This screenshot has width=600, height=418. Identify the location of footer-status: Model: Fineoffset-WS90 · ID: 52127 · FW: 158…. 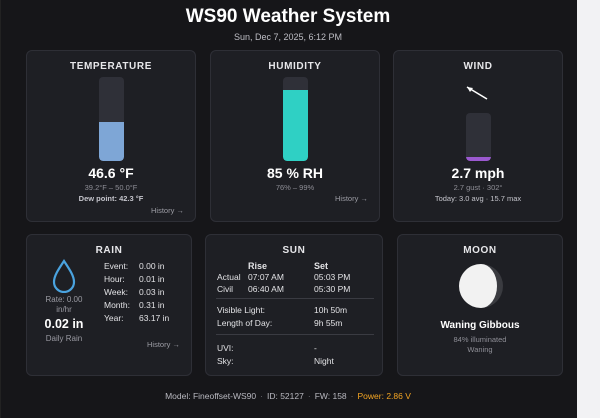
(288, 396).